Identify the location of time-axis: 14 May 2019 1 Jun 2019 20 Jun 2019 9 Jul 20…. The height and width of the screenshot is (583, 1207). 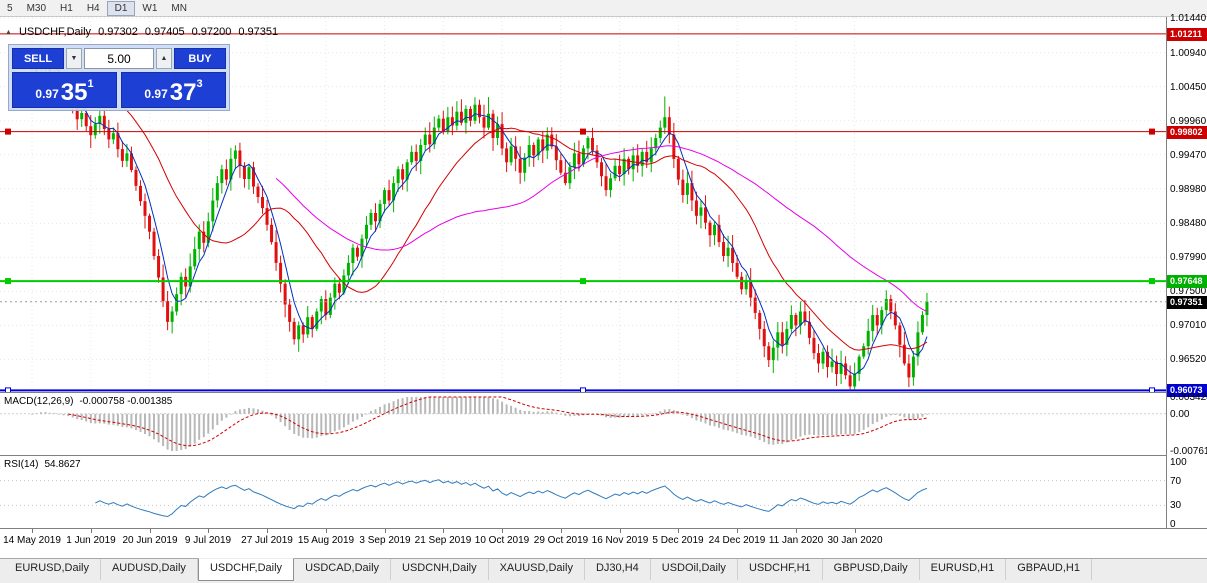
(603, 539).